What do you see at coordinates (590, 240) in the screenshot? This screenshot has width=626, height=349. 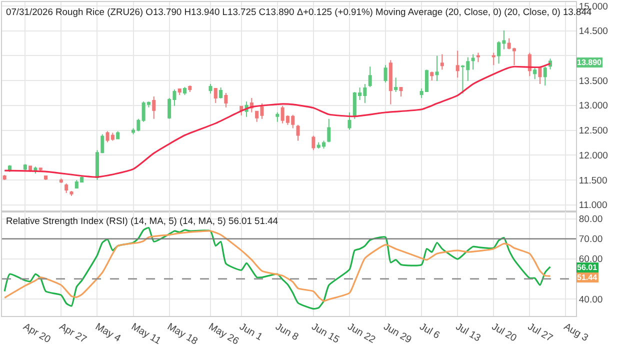 I see `y-tick-label: 70.00` at bounding box center [590, 240].